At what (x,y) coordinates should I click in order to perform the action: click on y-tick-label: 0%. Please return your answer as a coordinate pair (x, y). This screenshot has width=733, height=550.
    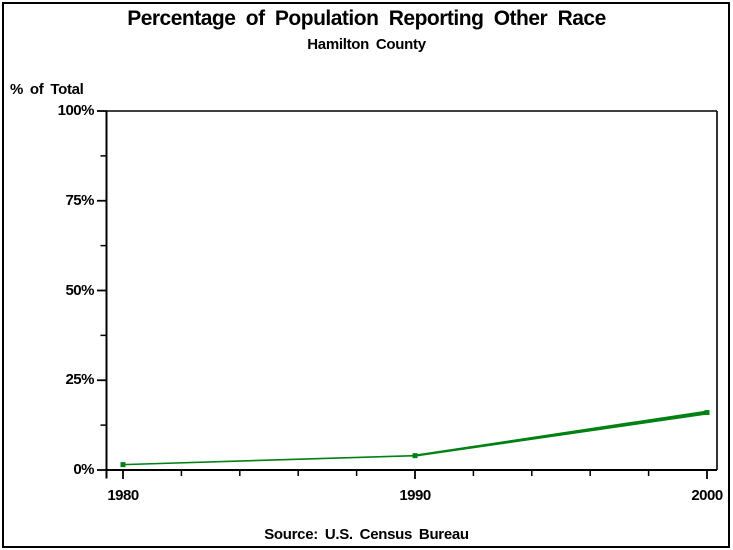
    Looking at the image, I should click on (83, 469).